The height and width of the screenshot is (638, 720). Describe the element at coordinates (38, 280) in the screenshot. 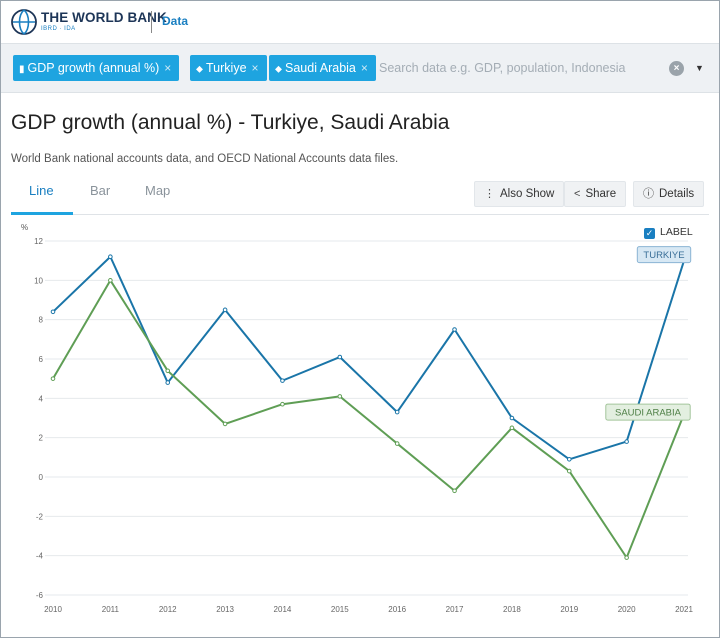

I see `y-tick-label: 10` at that location.